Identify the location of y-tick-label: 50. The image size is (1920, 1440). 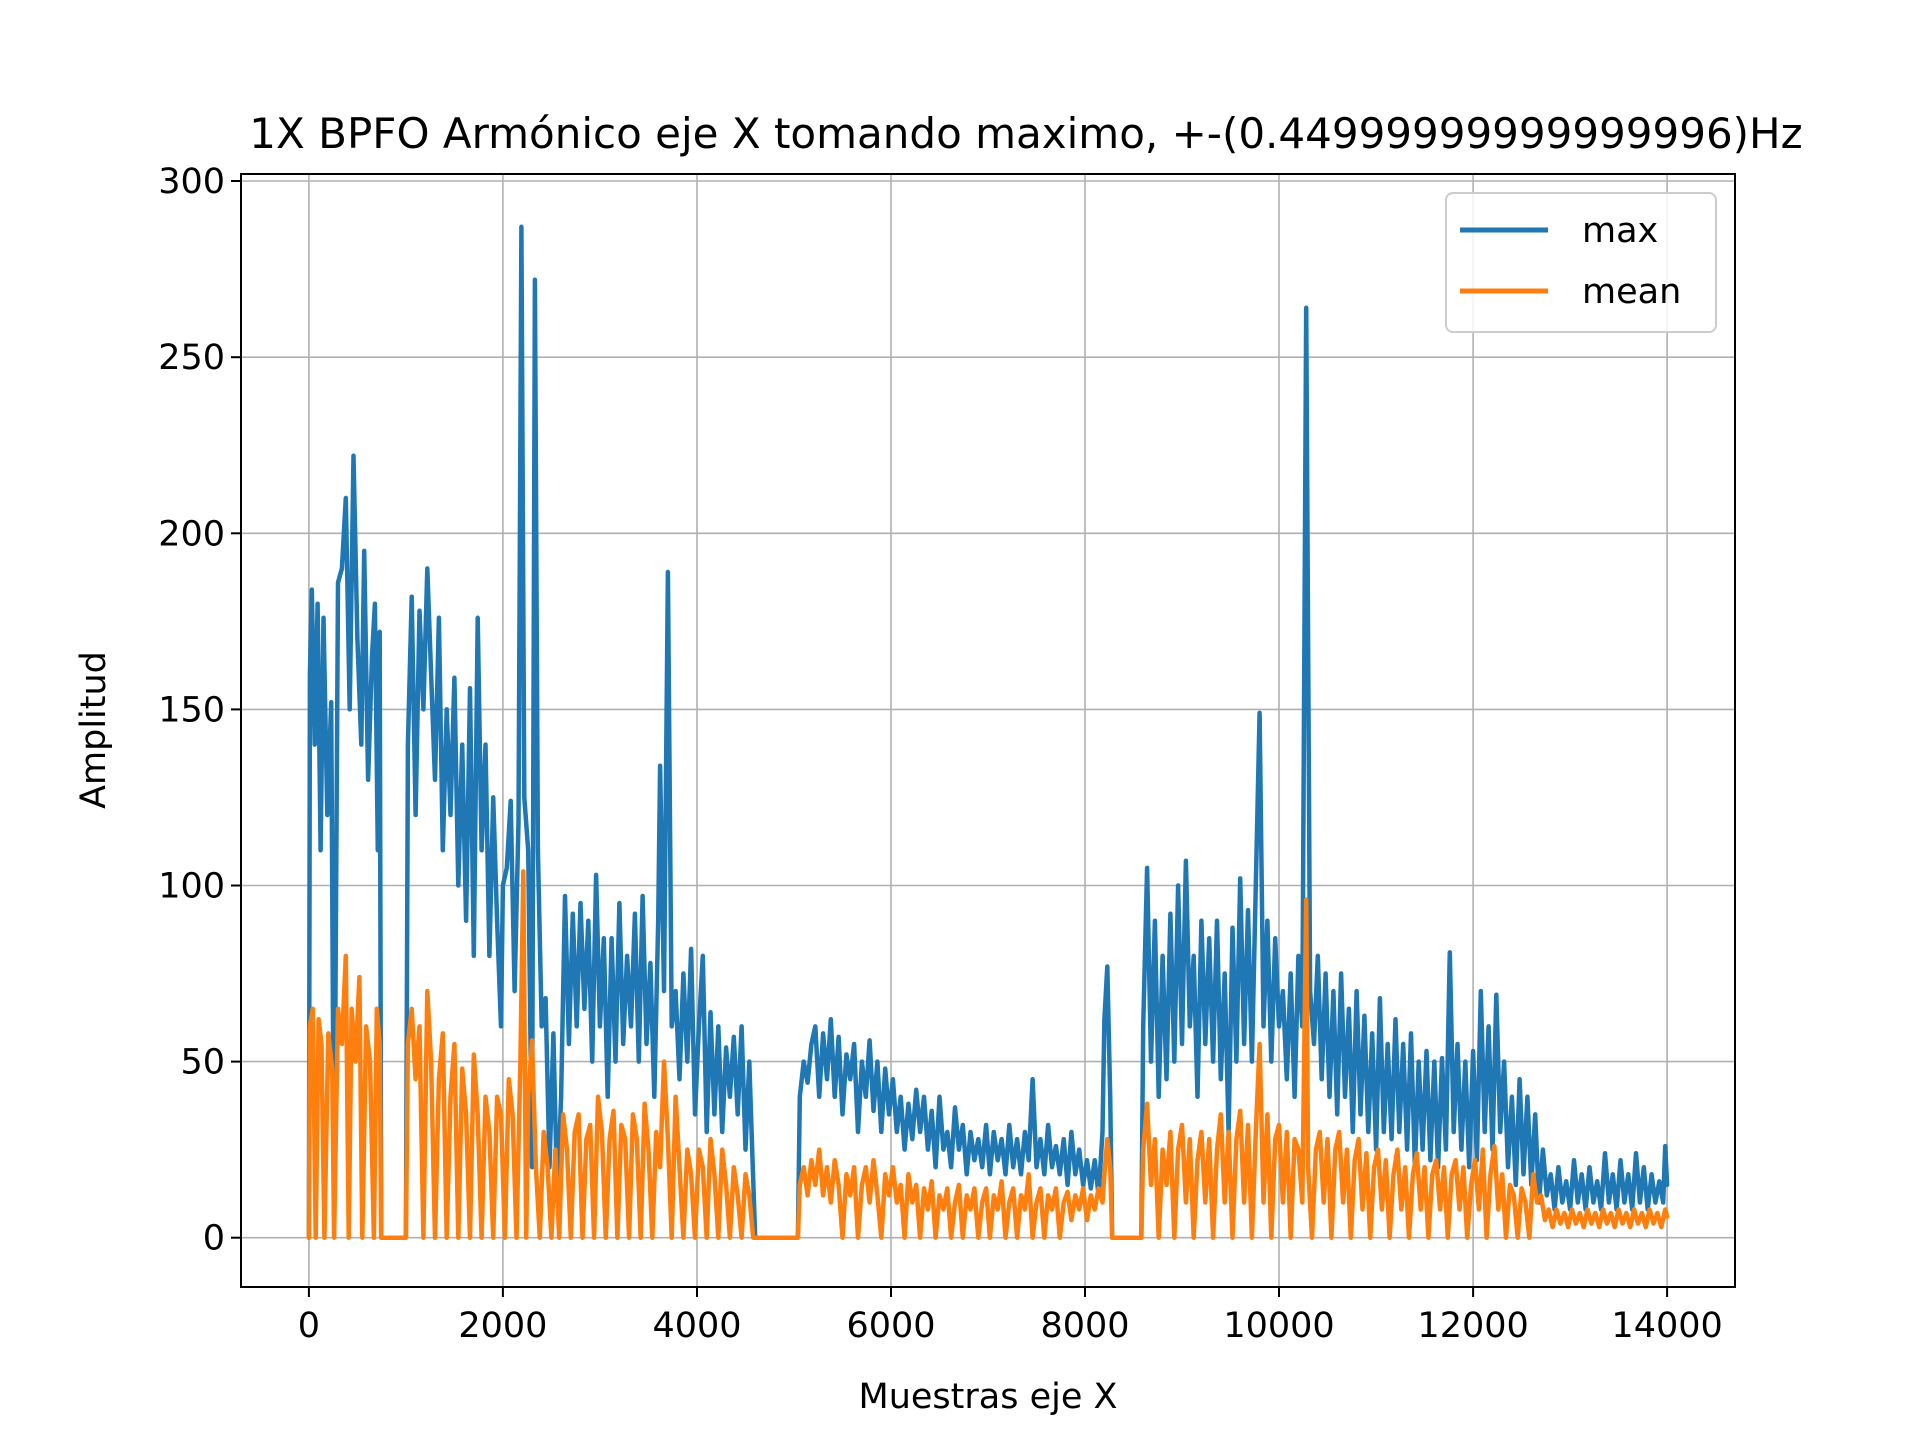
(202, 1063).